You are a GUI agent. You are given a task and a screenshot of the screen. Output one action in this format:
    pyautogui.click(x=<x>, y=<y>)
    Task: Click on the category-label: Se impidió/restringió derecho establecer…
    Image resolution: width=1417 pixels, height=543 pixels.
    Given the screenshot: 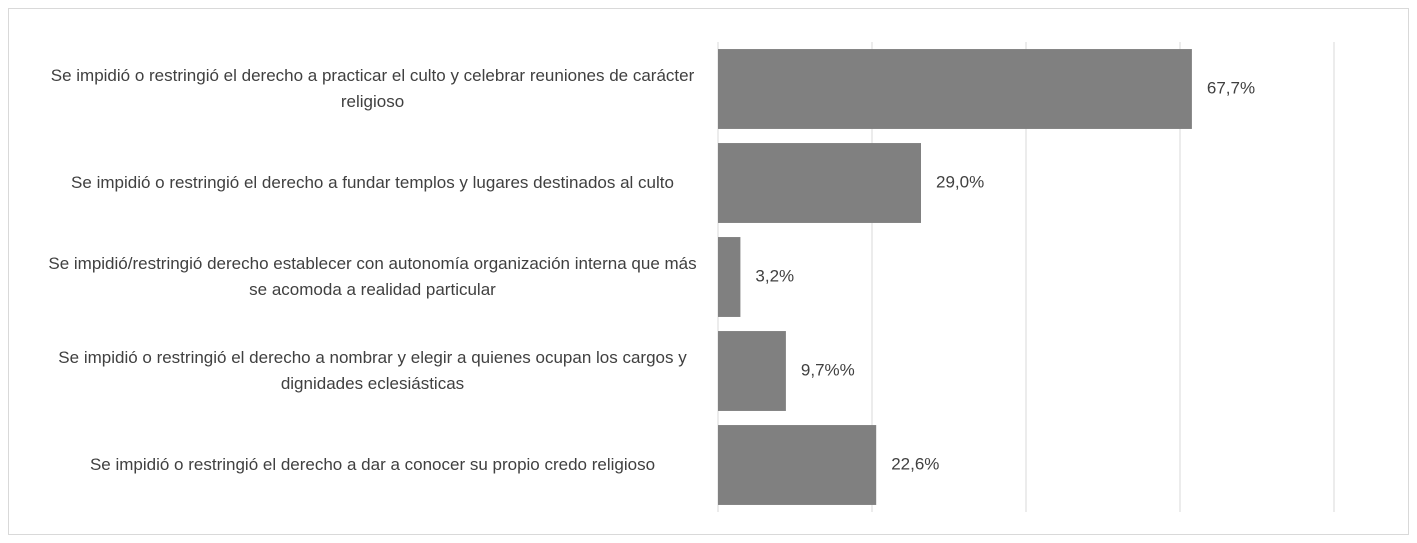 What is the action you would take?
    pyautogui.click(x=372, y=276)
    